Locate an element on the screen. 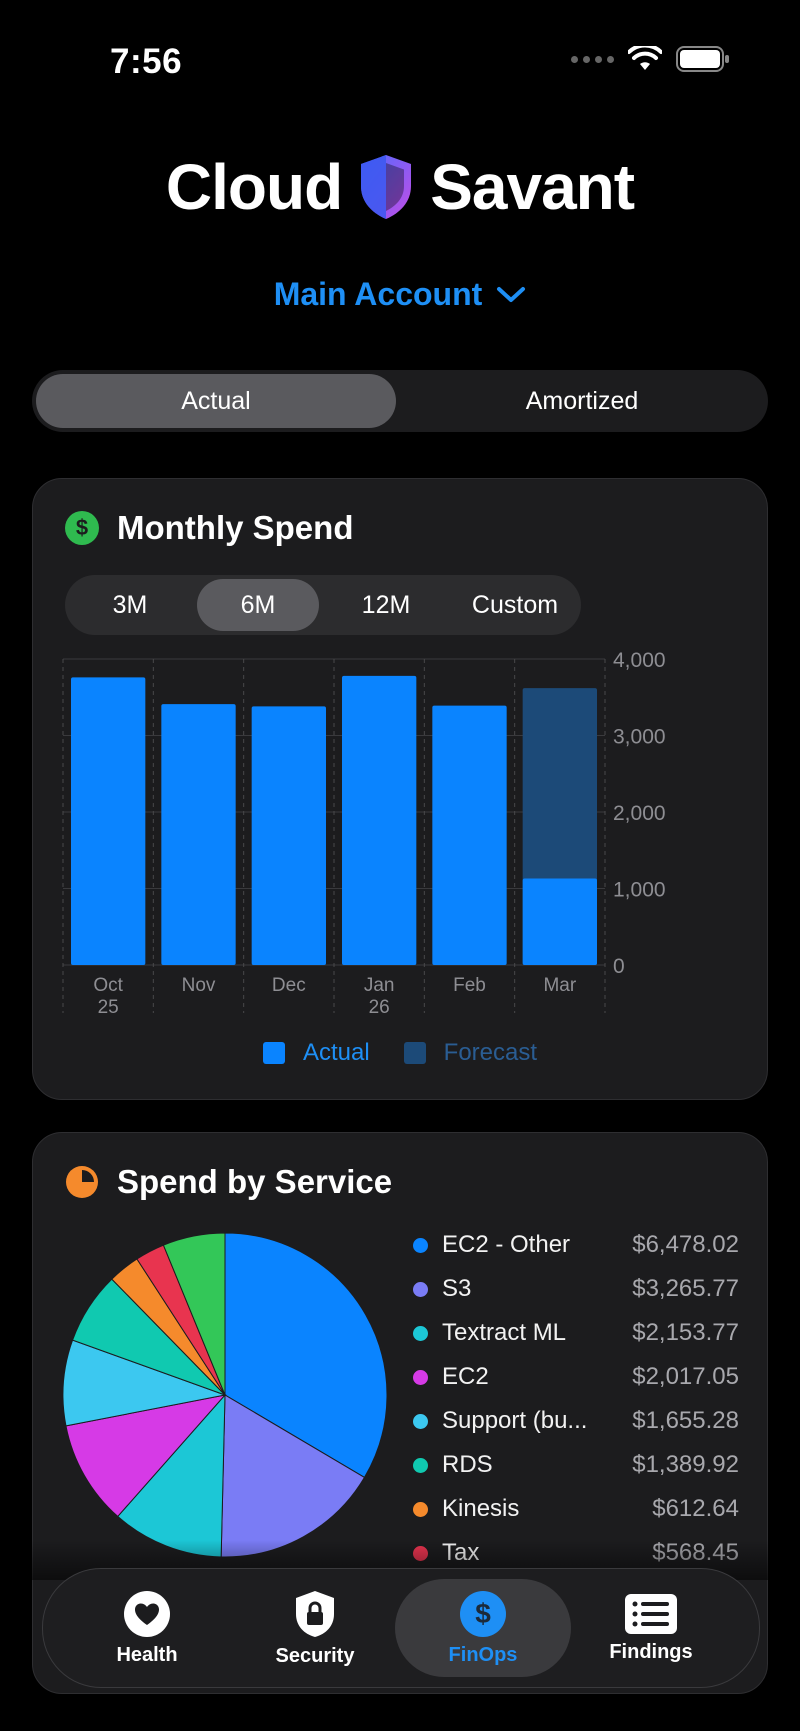 This screenshot has height=1731, width=800. tab-finops-label: FinOps is located at coordinates (483, 1654).